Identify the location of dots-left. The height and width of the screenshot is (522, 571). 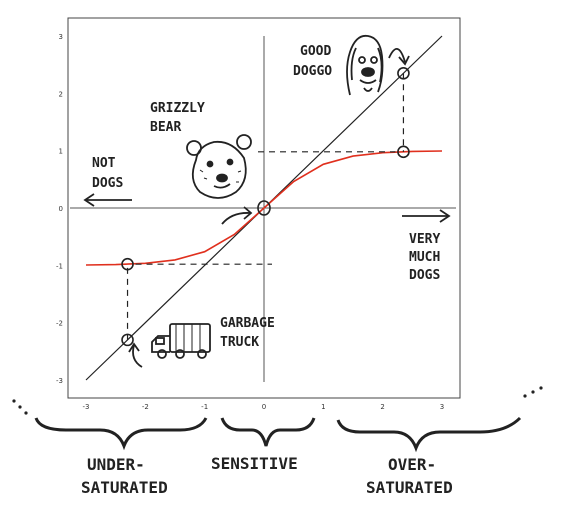
(20, 407).